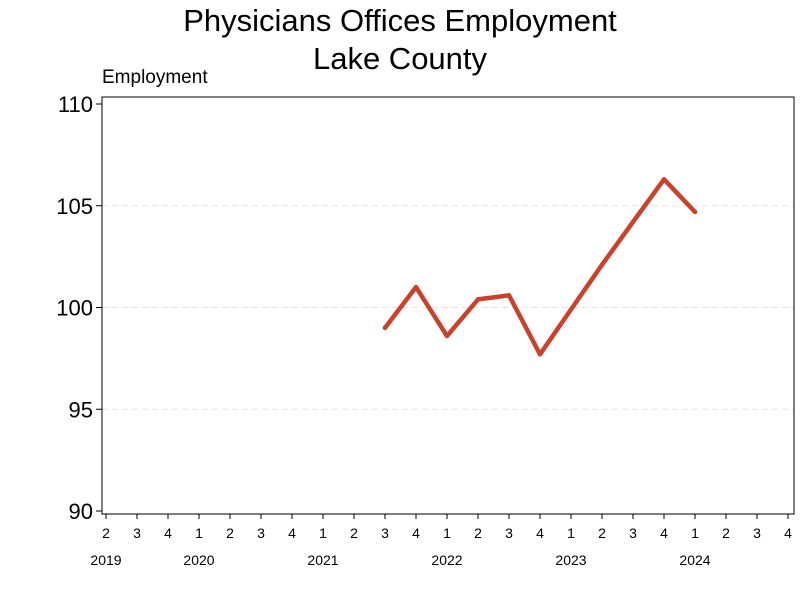  Describe the element at coordinates (81, 511) in the screenshot. I see `y-tick-label: 90` at that location.